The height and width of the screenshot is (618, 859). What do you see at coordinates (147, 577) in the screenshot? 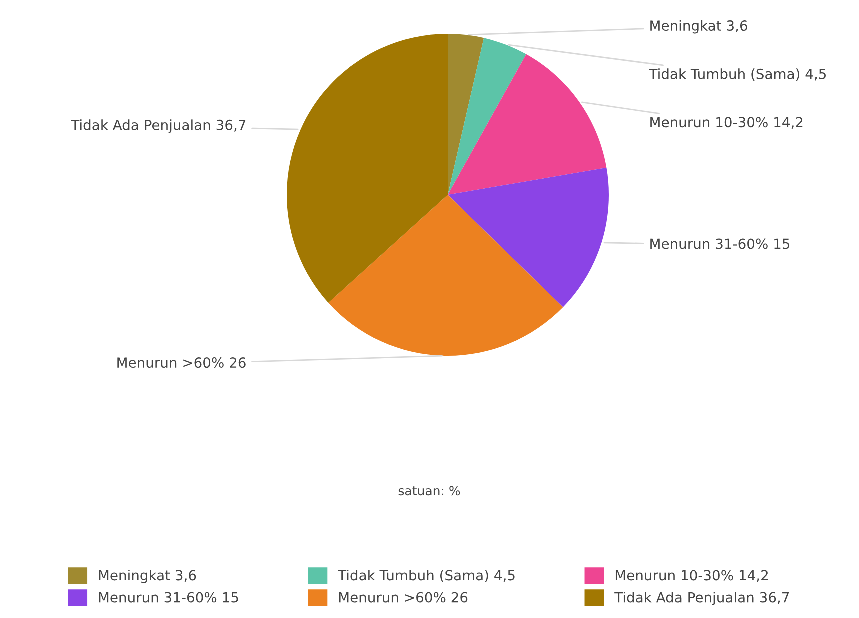
I see `legend-label: Meningkat 3,6` at bounding box center [147, 577].